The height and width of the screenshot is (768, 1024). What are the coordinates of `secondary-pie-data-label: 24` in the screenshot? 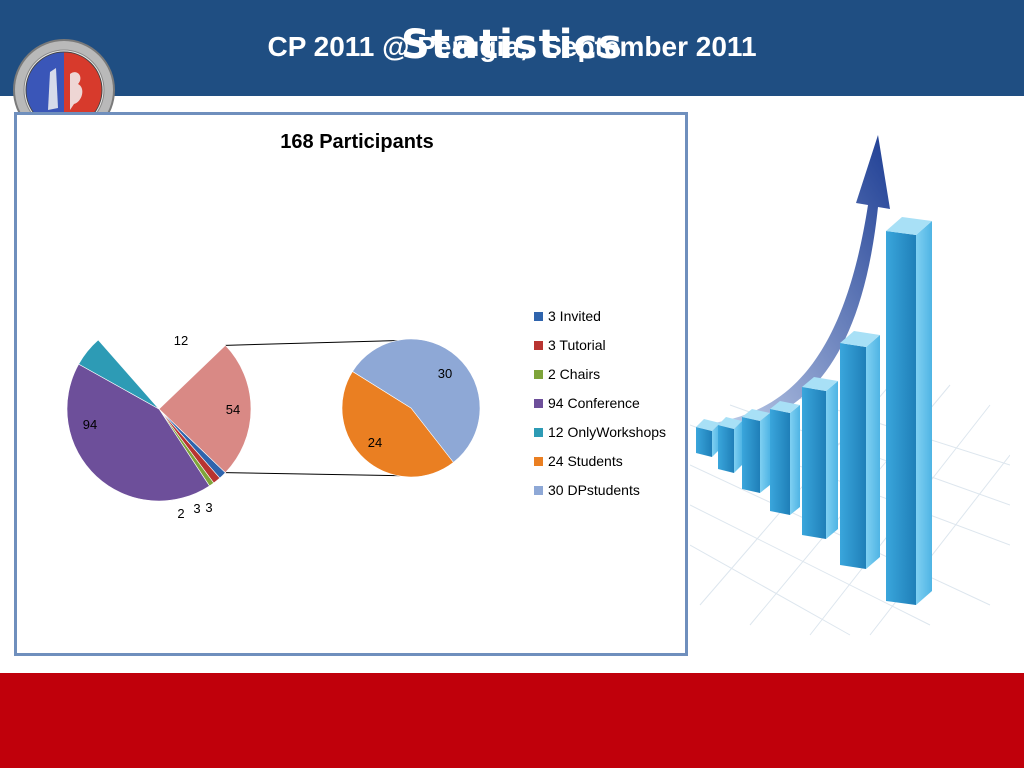 It's located at (375, 442).